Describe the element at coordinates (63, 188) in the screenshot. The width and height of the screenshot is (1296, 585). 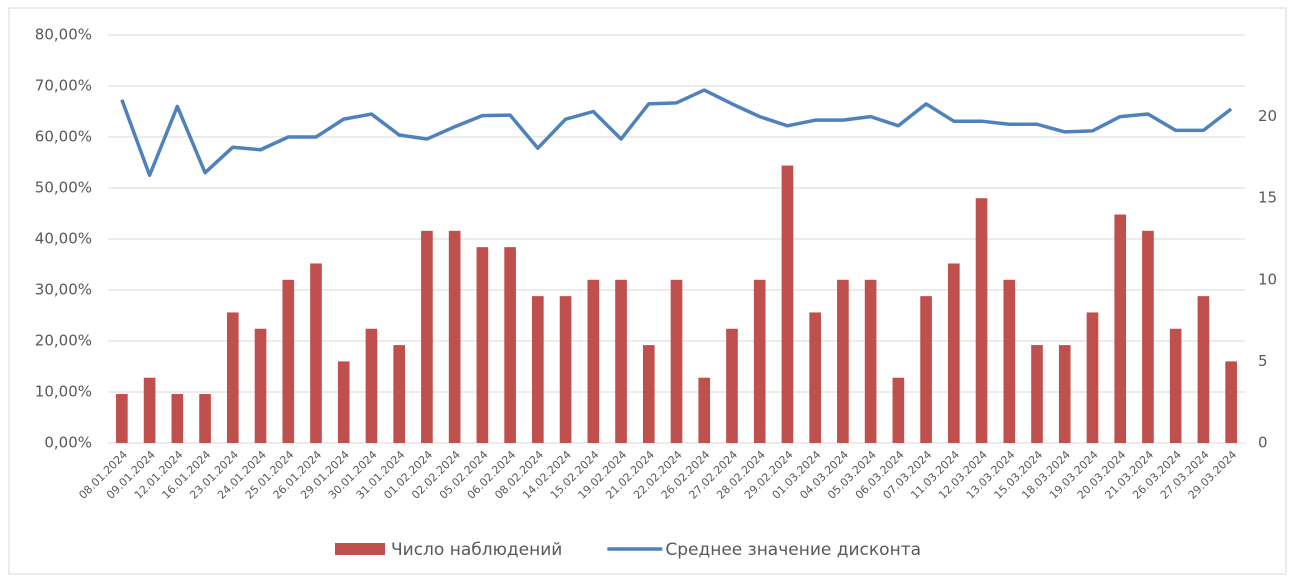
I see `y-tick-label: 50,00%` at that location.